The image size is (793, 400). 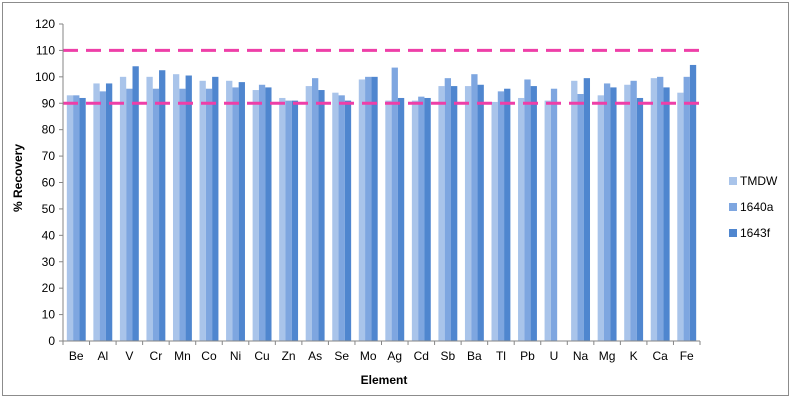 What do you see at coordinates (686, 208) in the screenshot?
I see `bar-1640a-fe` at bounding box center [686, 208].